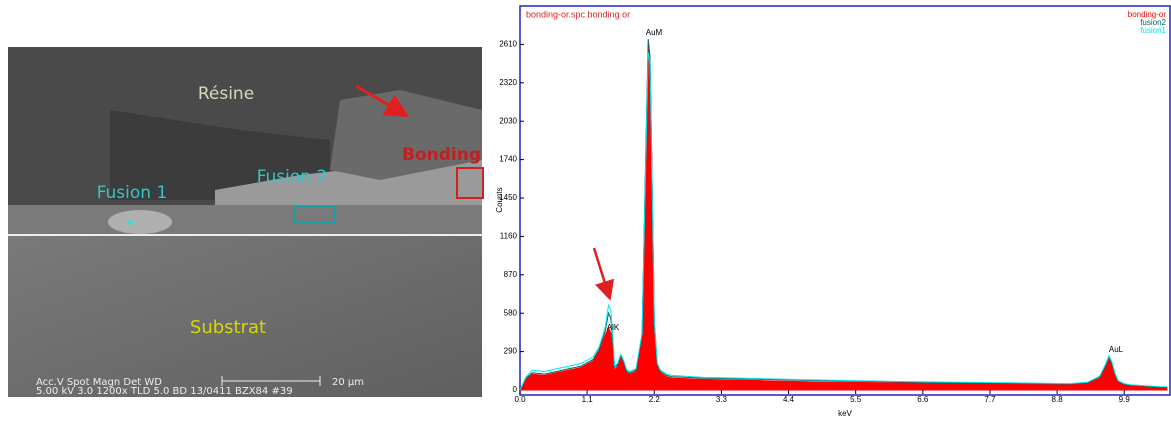 The width and height of the screenshot is (1171, 421). What do you see at coordinates (228, 327) in the screenshot?
I see `substrat-label: Substrat` at bounding box center [228, 327].